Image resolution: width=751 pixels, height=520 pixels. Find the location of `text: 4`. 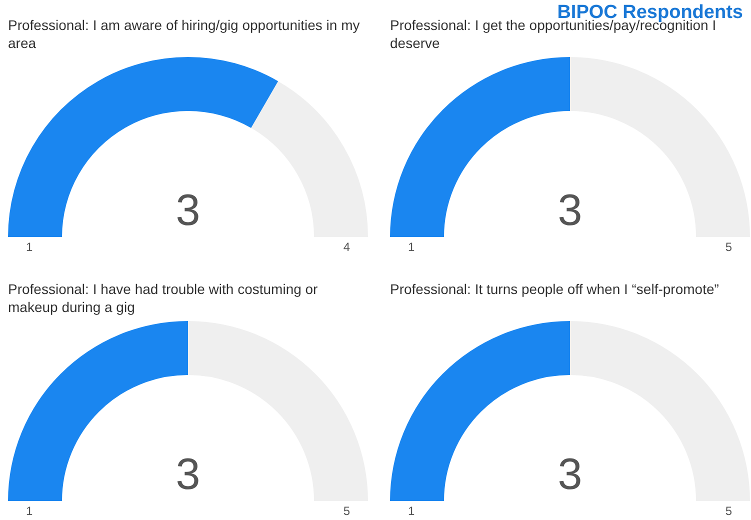

text: 4 is located at coordinates (346, 247).